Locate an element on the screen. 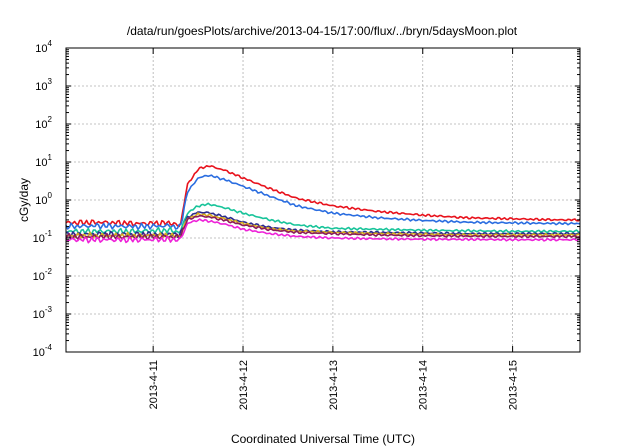  y-tick-label: 10² is located at coordinates (43, 123).